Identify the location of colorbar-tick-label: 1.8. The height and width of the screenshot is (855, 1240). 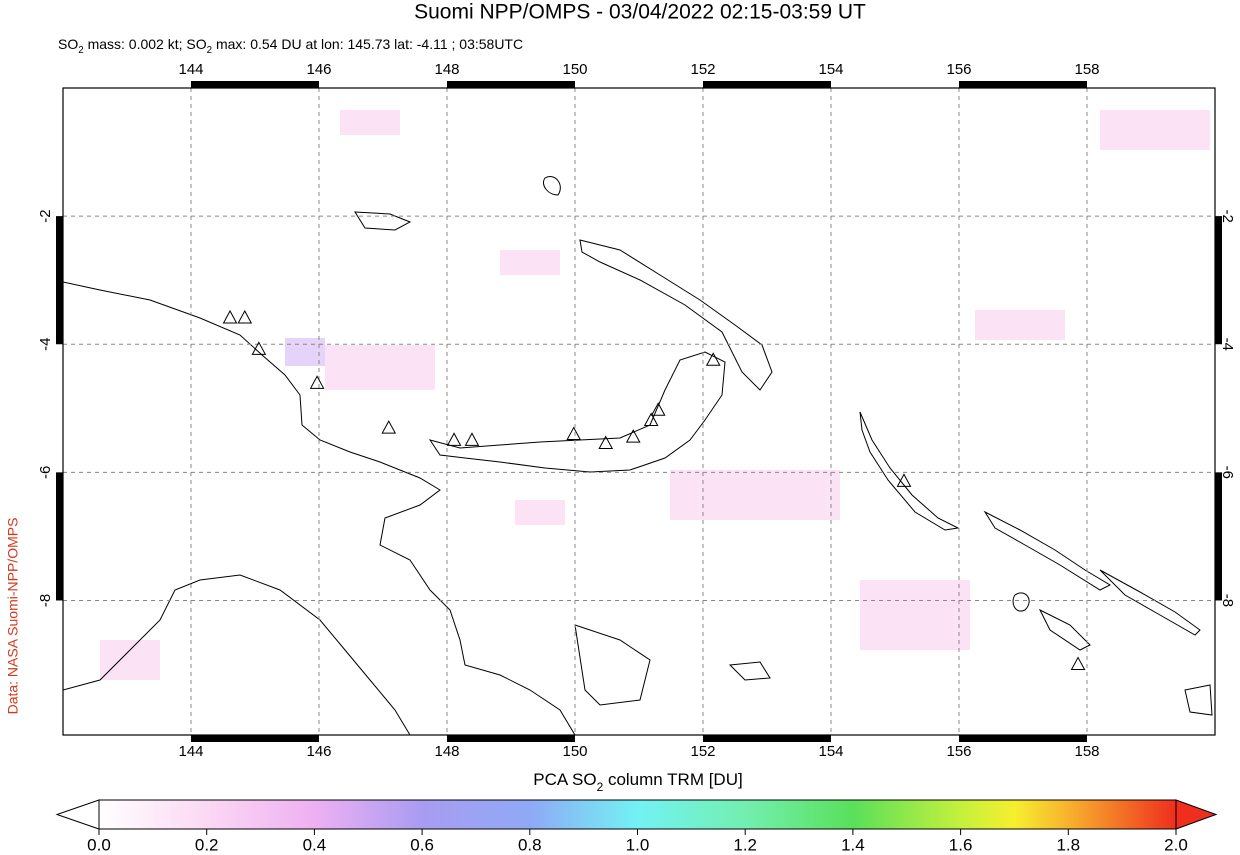
(1068, 844).